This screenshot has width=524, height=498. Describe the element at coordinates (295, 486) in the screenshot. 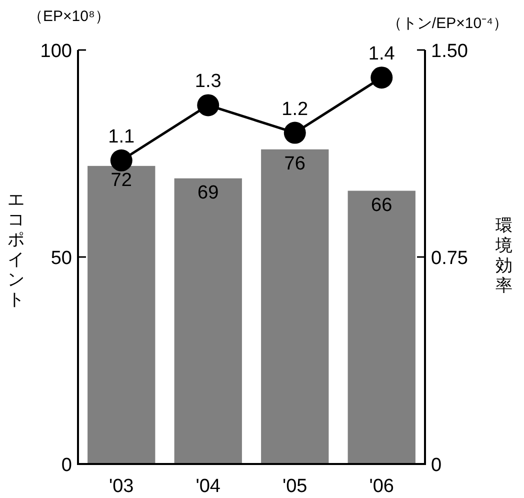

I see `x-tick-label: '05` at that location.